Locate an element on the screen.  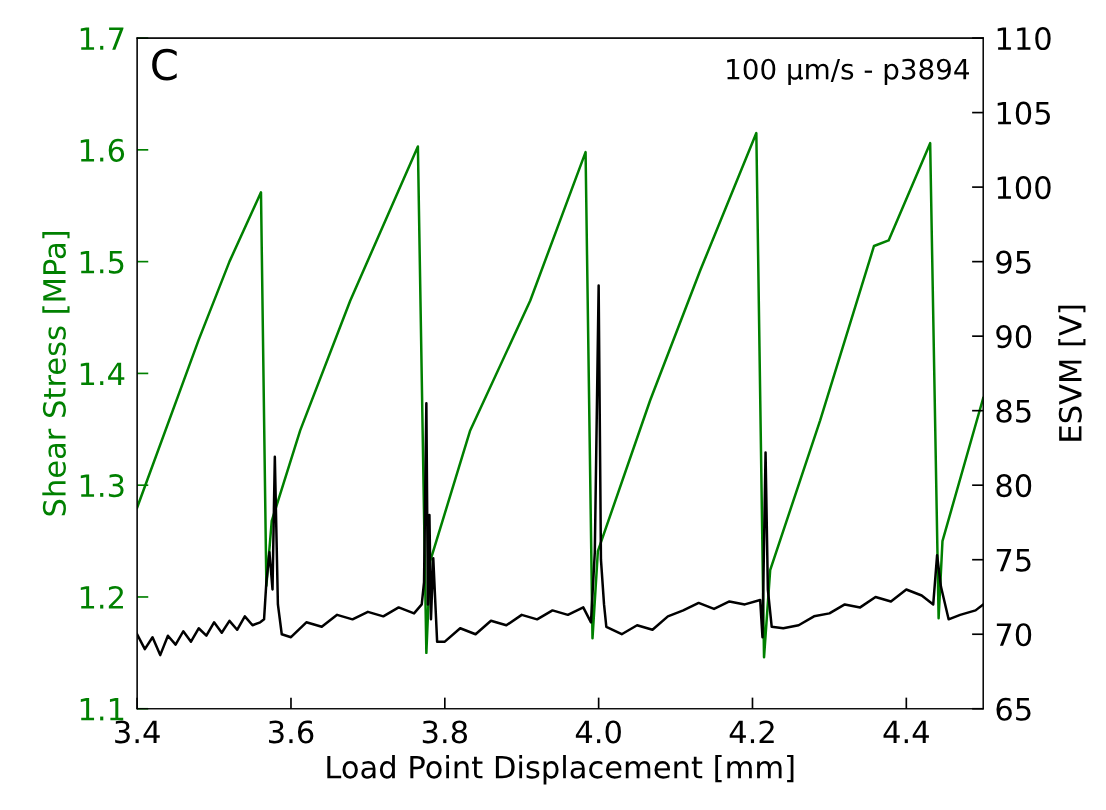
x-tick-label: 3.4 is located at coordinates (137, 732).